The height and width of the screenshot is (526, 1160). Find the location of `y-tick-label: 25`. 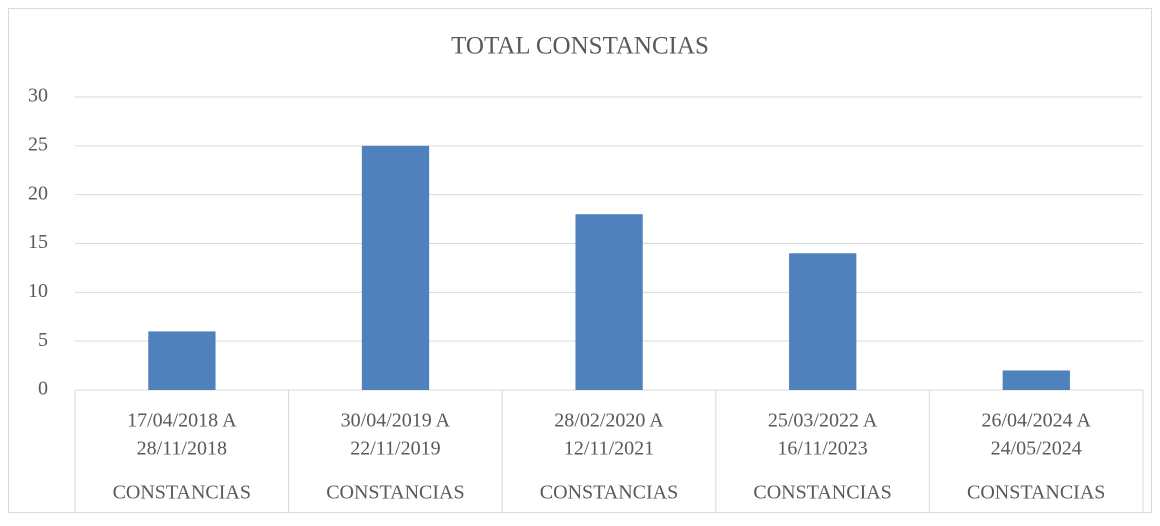

y-tick-label: 25 is located at coordinates (38, 144).